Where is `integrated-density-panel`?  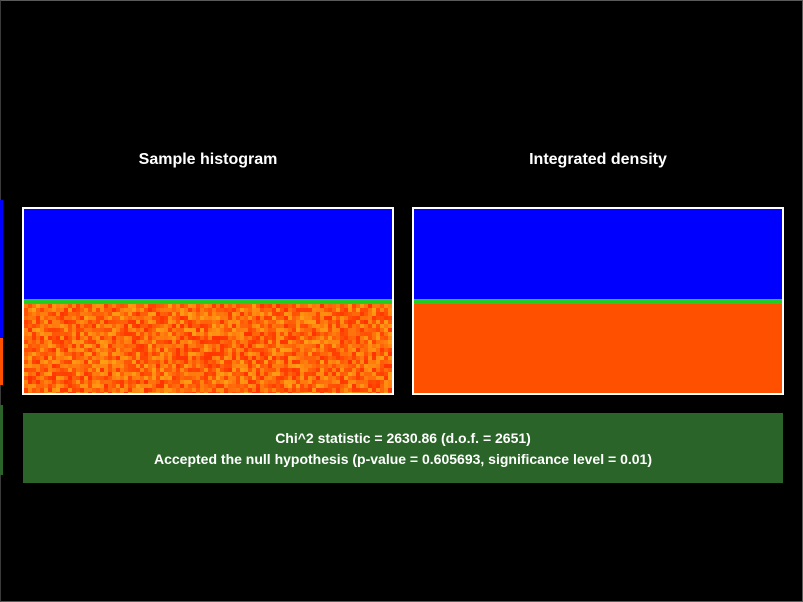
integrated-density-panel is located at coordinates (598, 301).